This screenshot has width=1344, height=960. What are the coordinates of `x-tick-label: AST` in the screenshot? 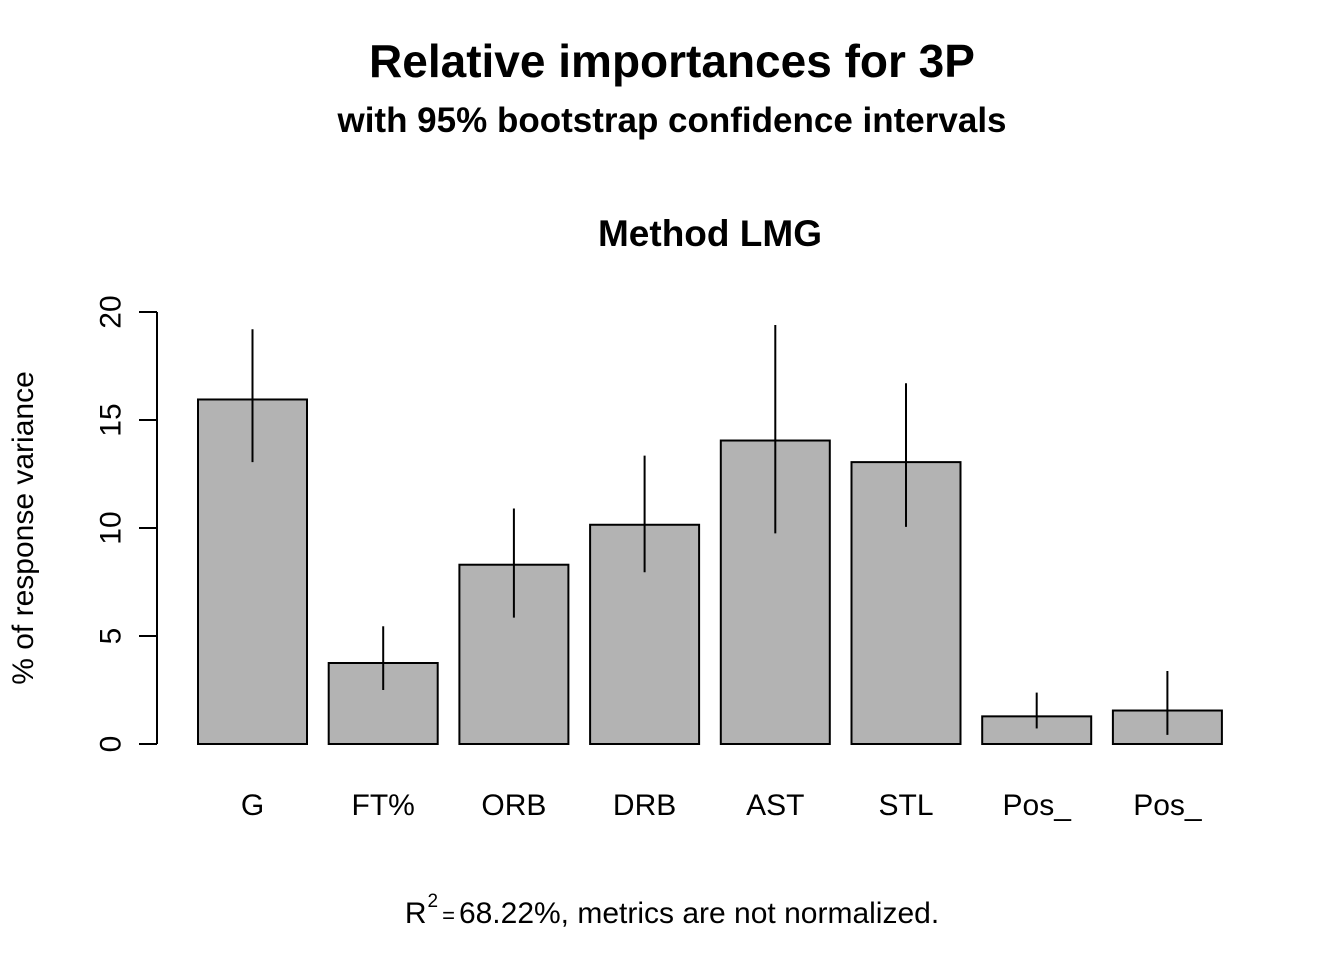 It's located at (775, 805).